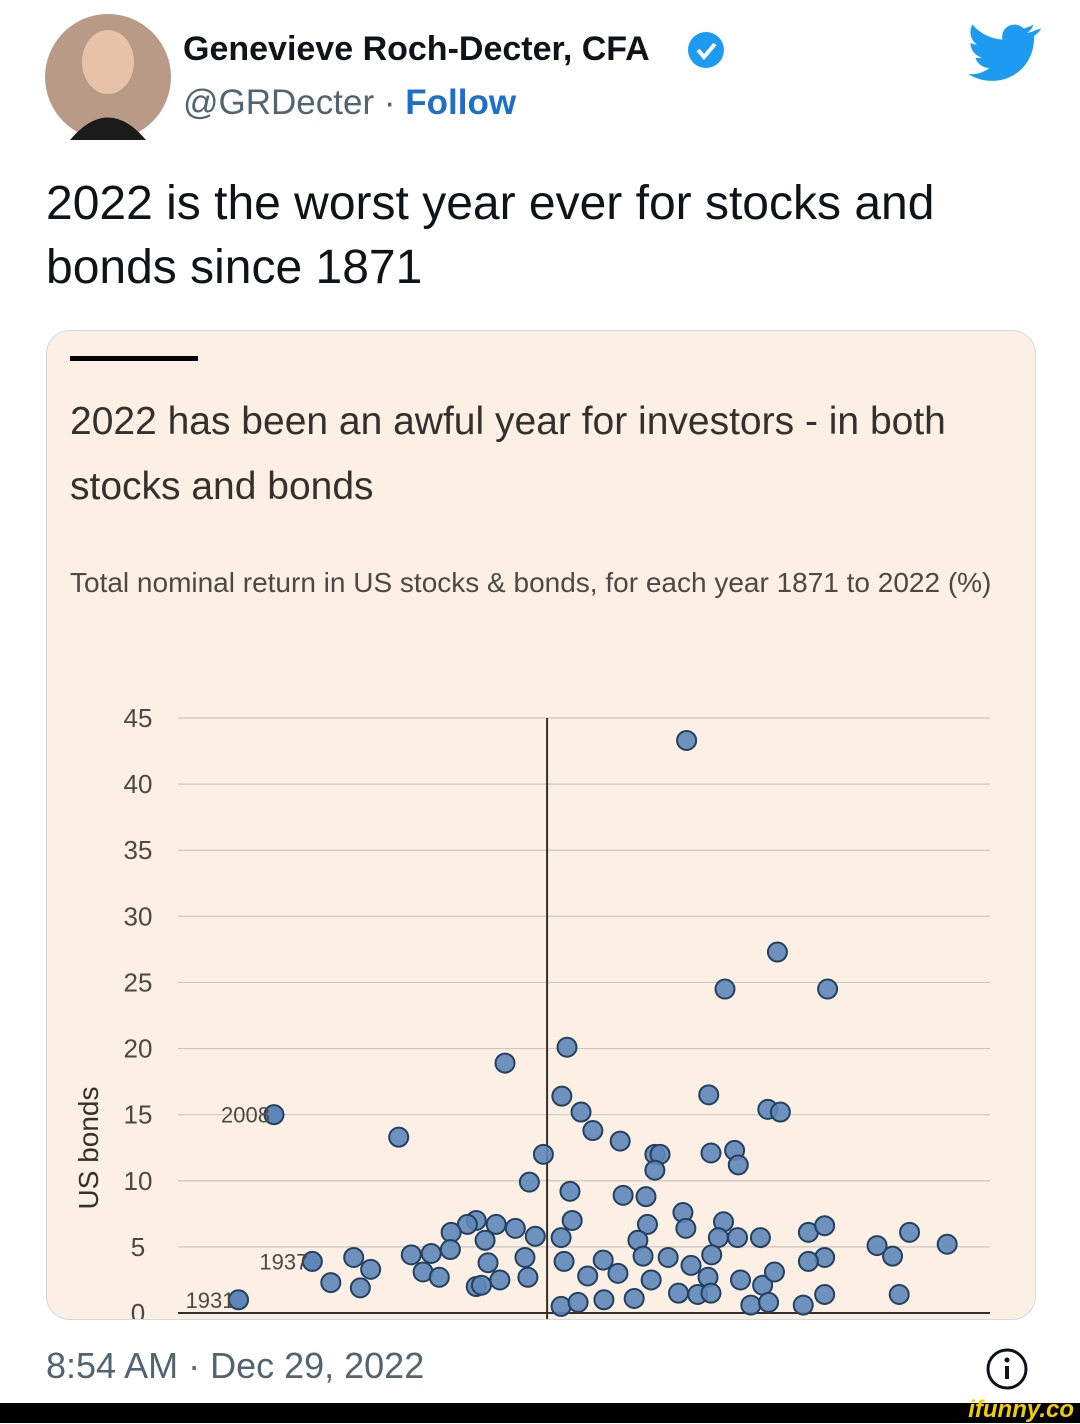  I want to click on annotation: 2008, so click(245, 1115).